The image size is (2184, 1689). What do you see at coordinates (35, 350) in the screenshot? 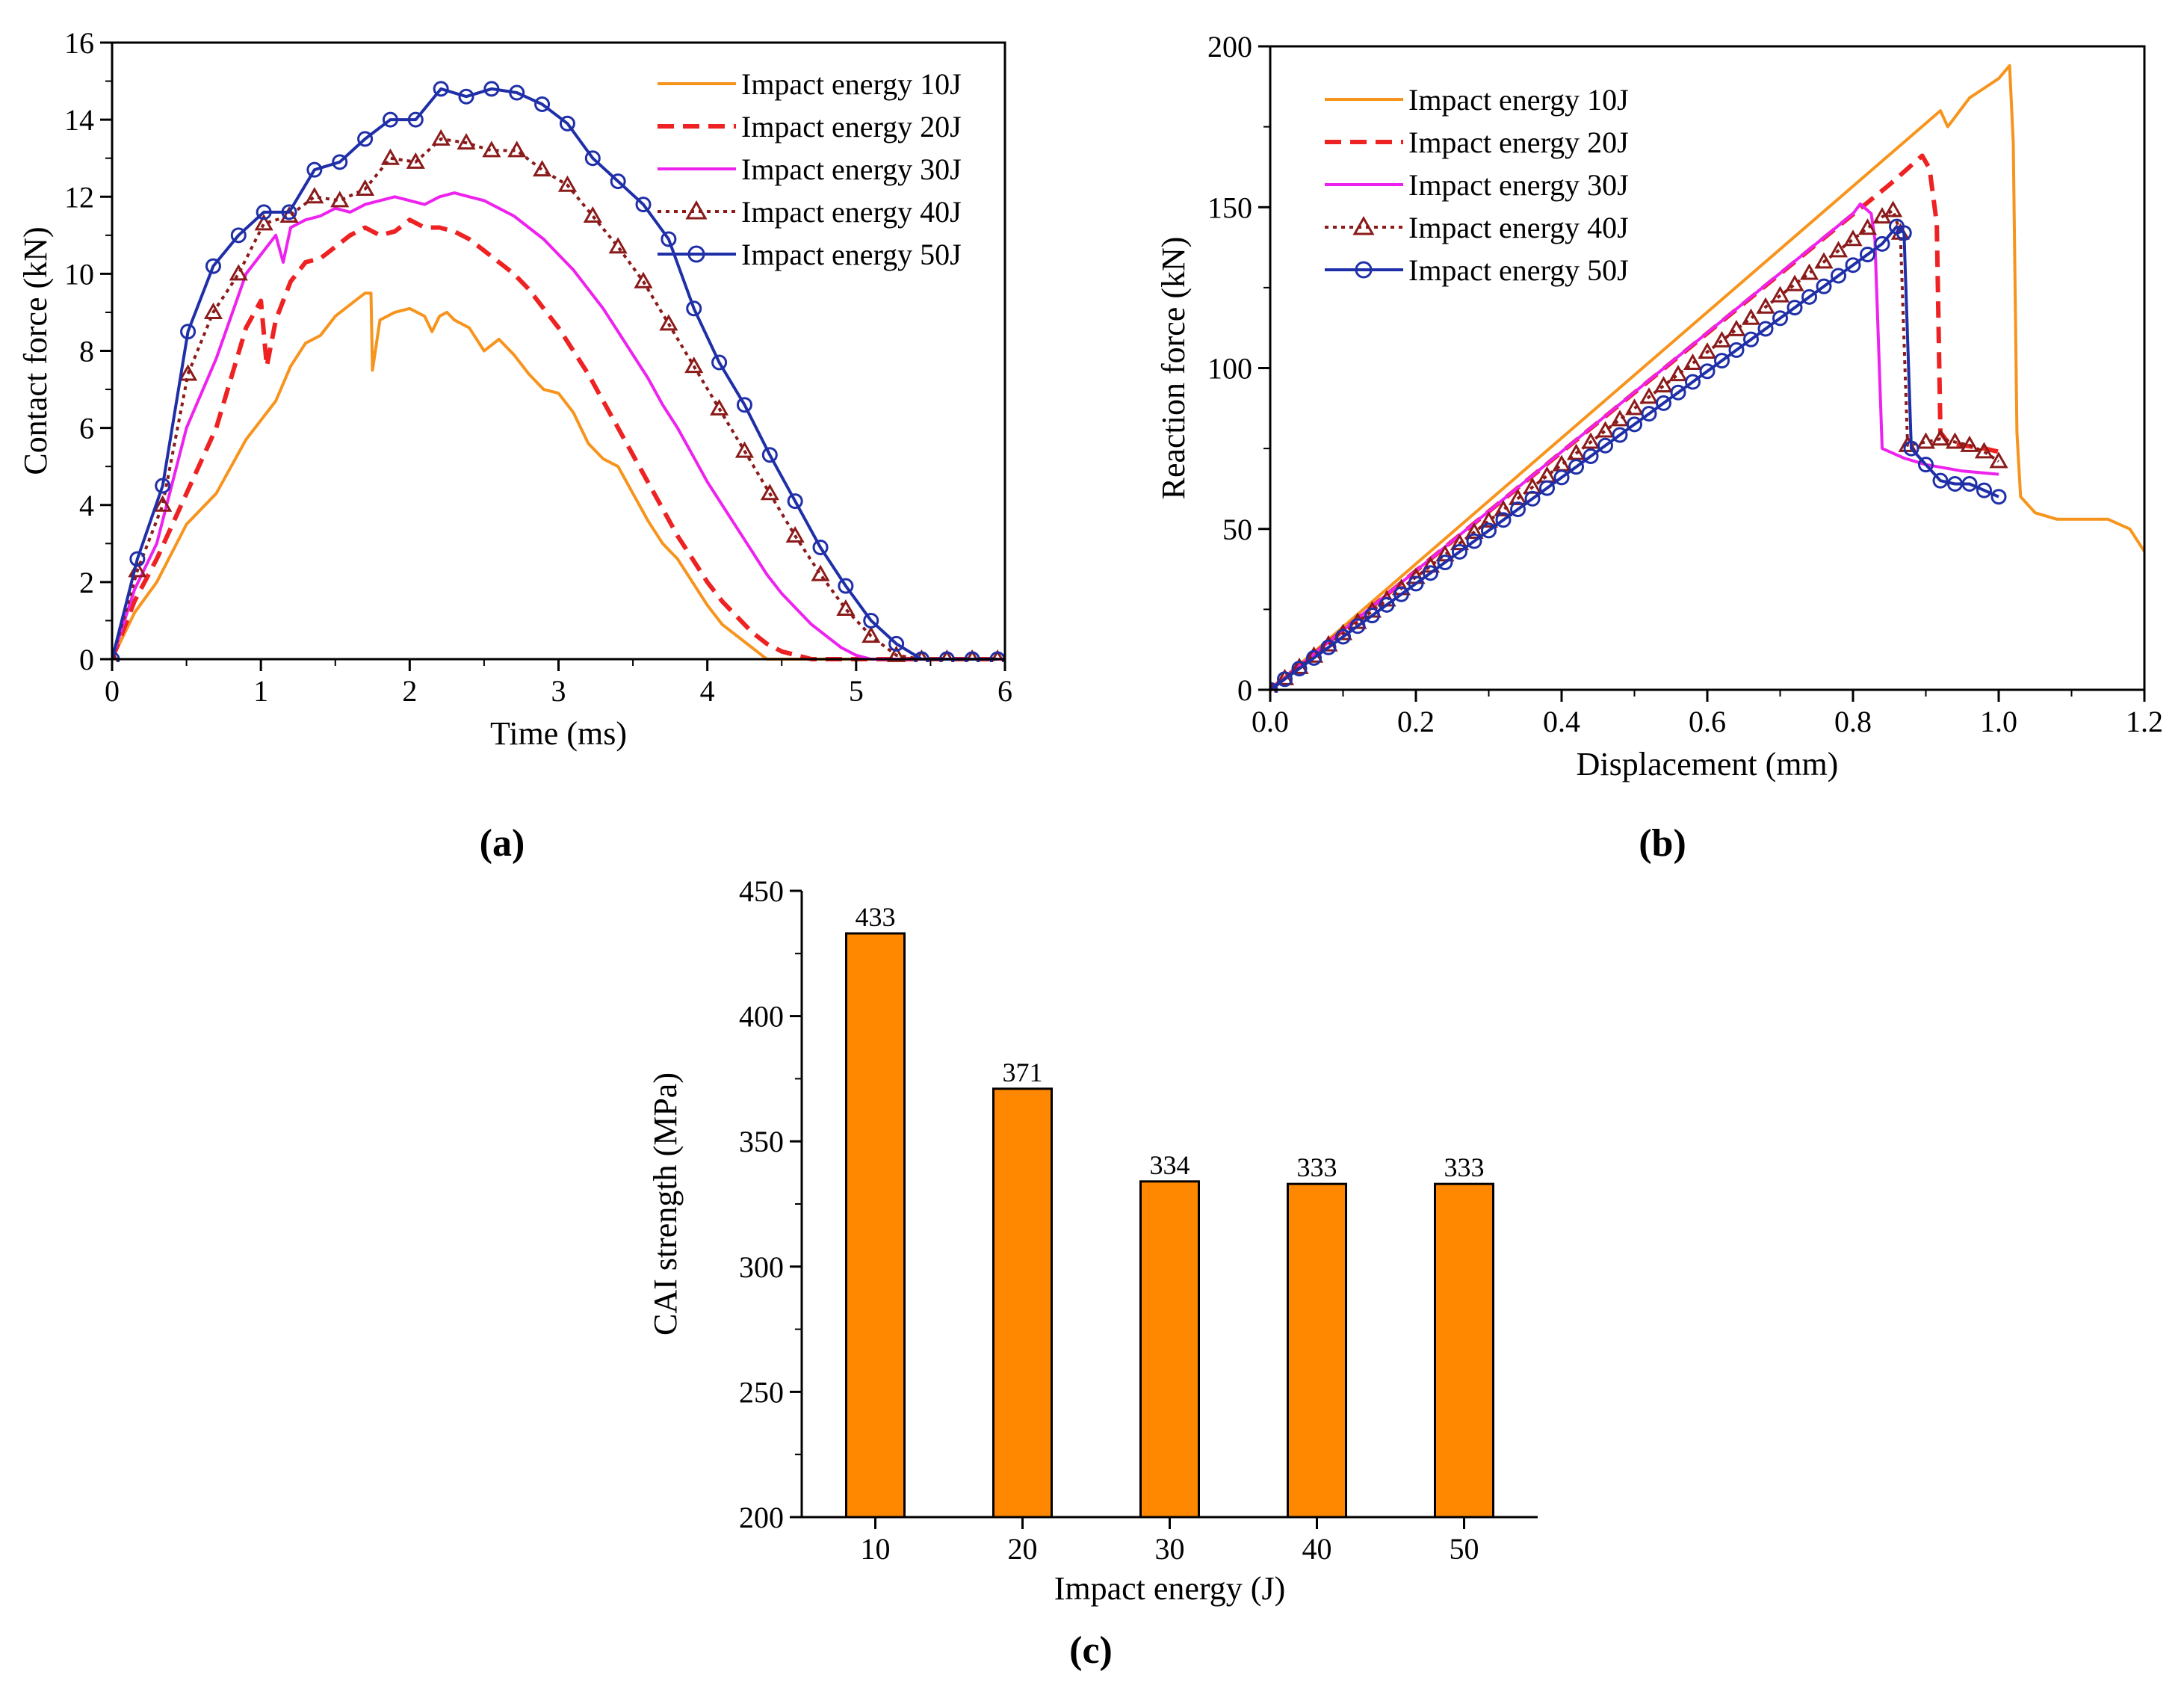
I see `y-axis-title: Contact force (kN)` at bounding box center [35, 350].